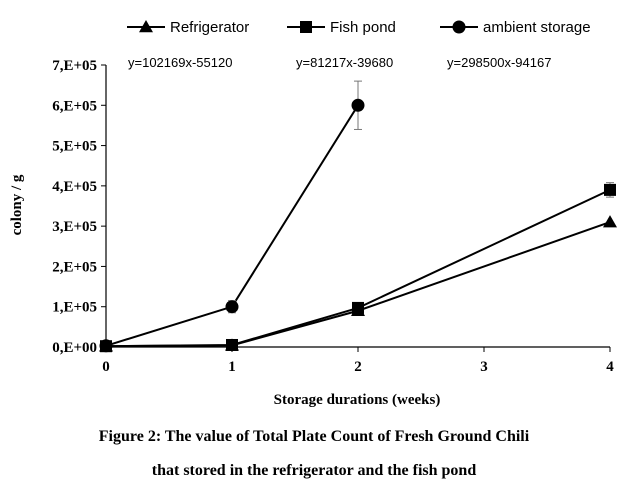 This screenshot has height=491, width=628. What do you see at coordinates (358, 367) in the screenshot?
I see `x-tick-label: 2` at bounding box center [358, 367].